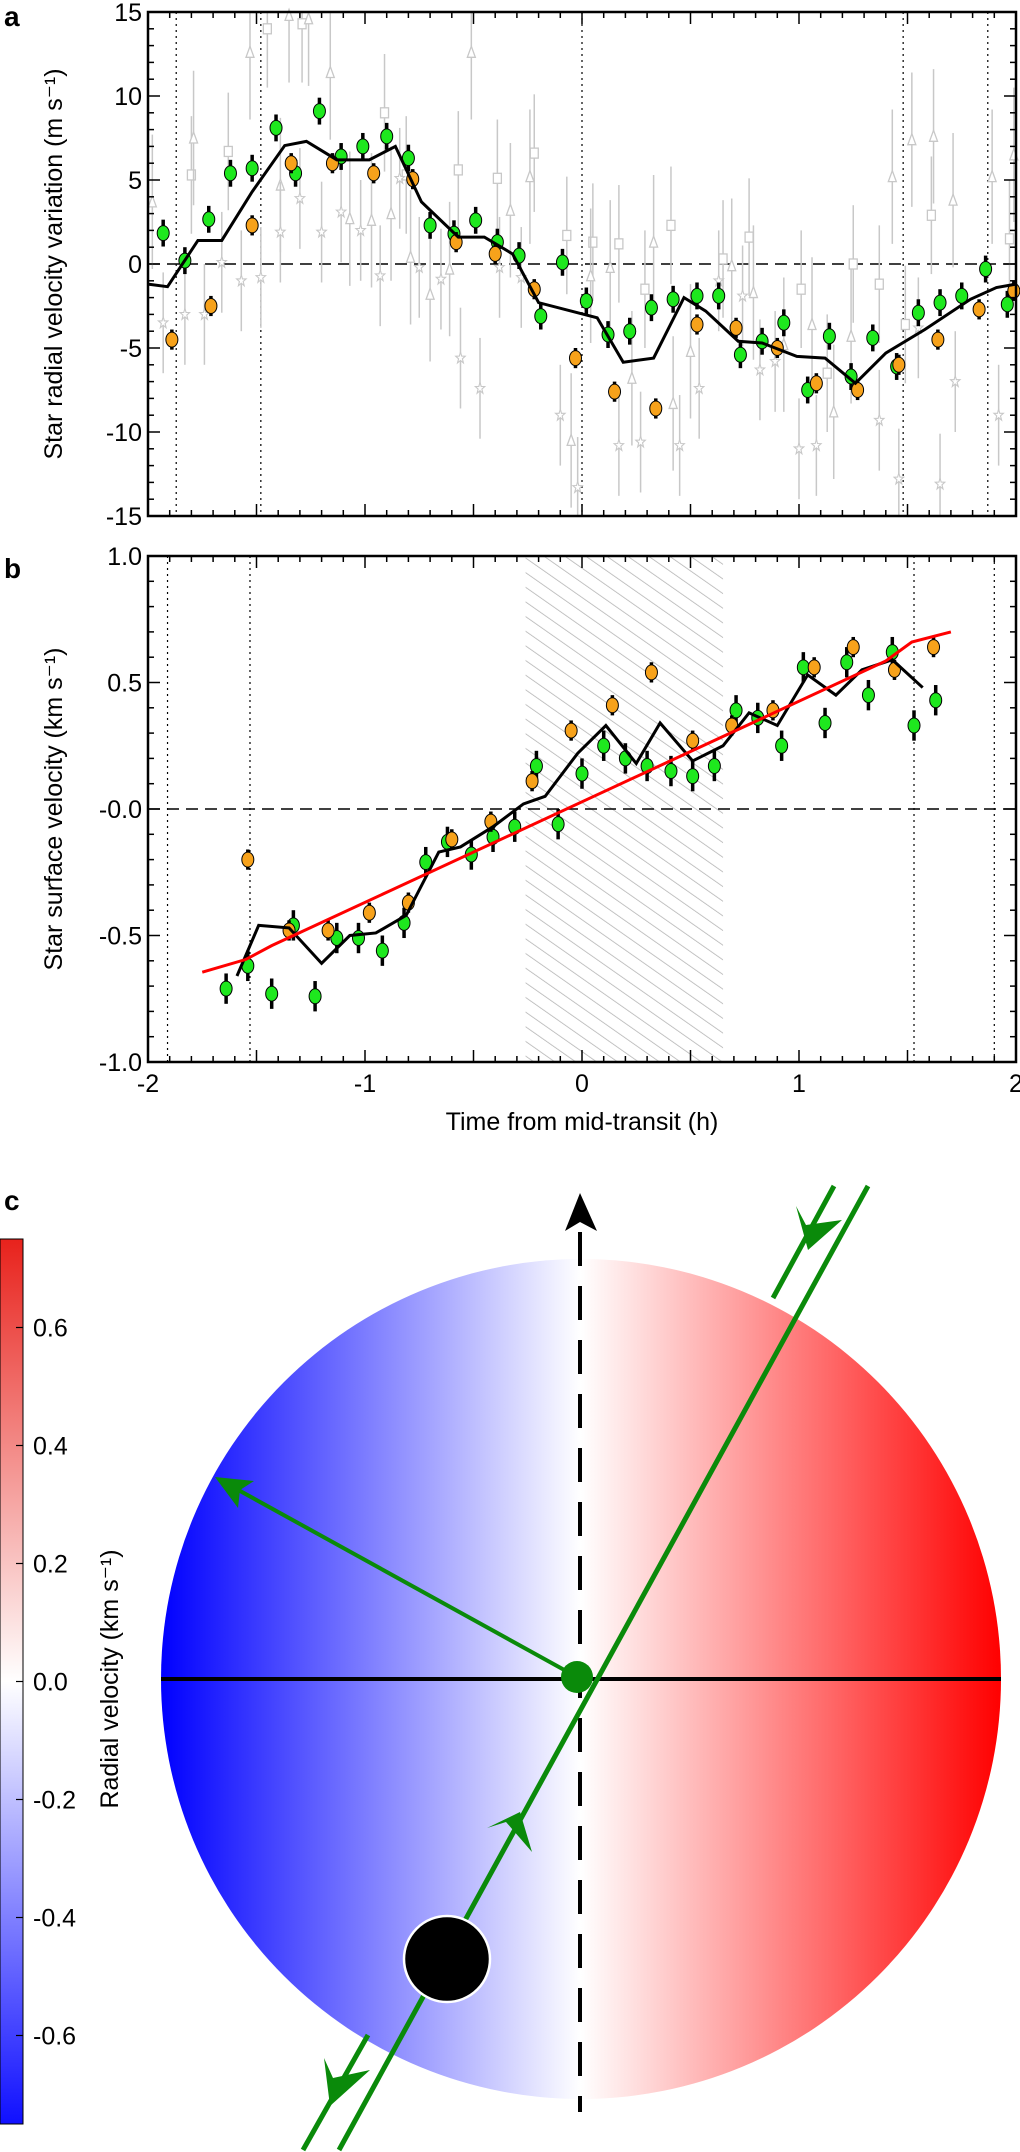 This screenshot has height=2152, width=1020. I want to click on colorbar-tick-label: -0.6, so click(54, 2037).